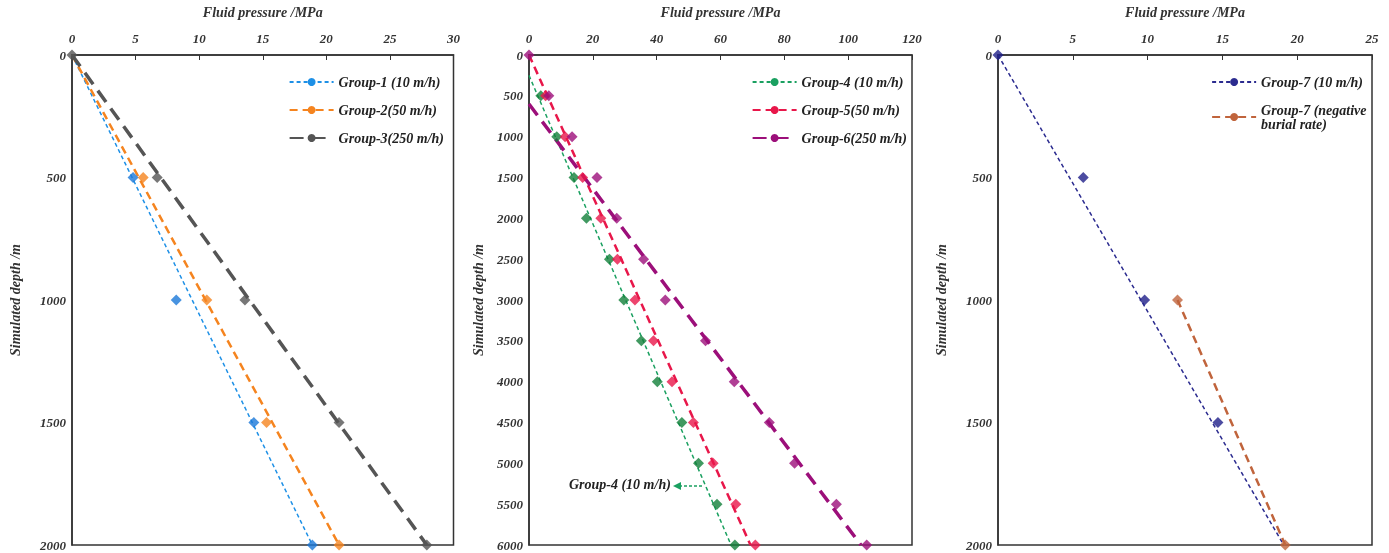 The width and height of the screenshot is (1389, 553). What do you see at coordinates (388, 110) in the screenshot?
I see `legend-label: Group-2(50 m/h)` at bounding box center [388, 110].